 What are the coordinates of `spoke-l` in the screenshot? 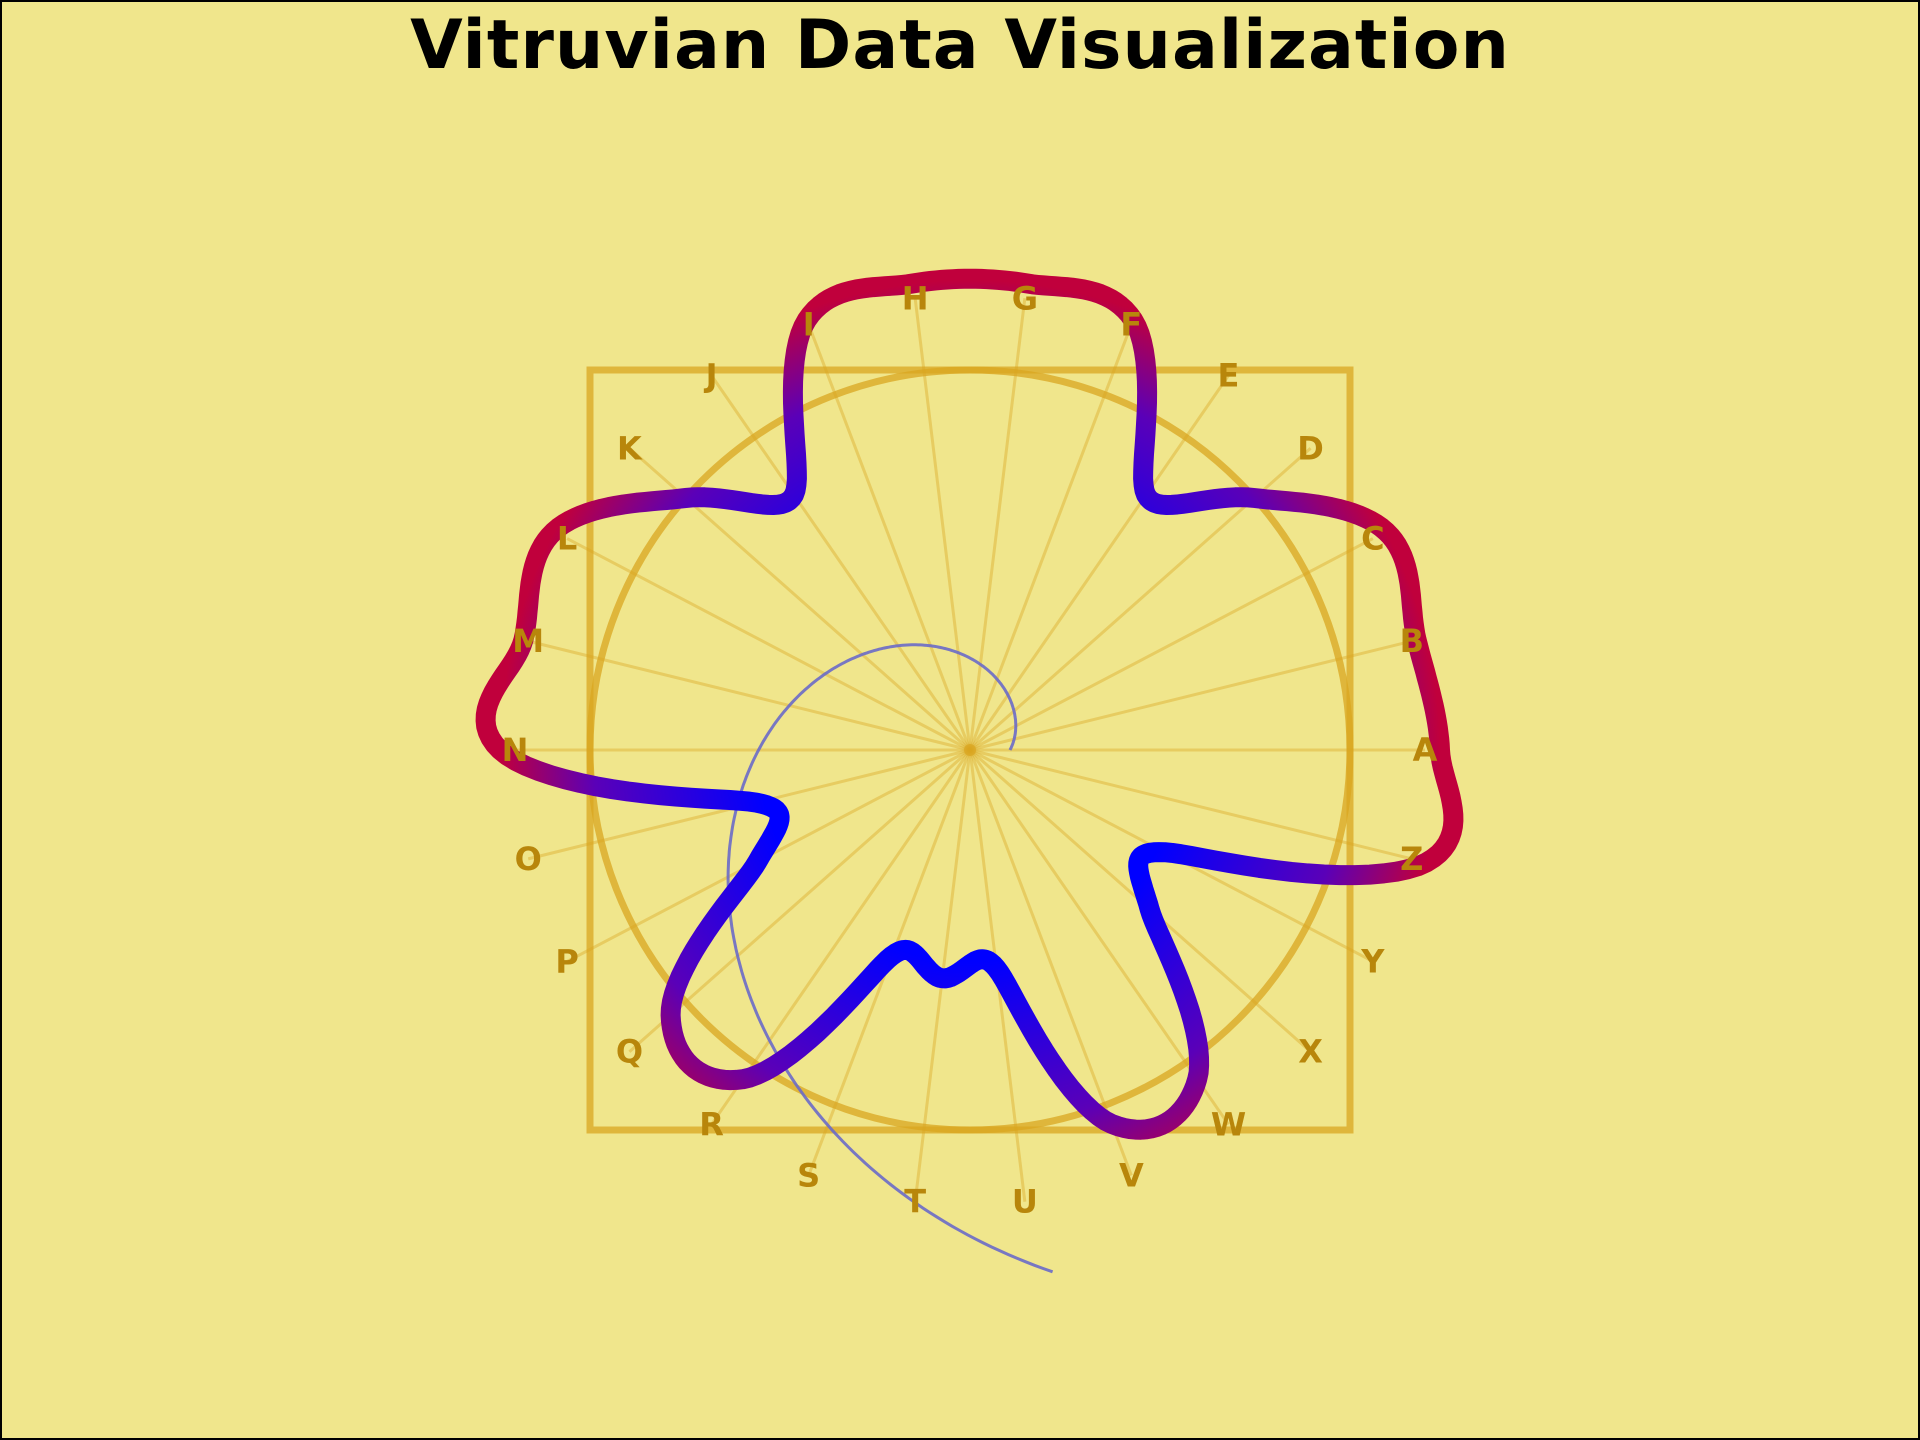 It's located at (768, 644).